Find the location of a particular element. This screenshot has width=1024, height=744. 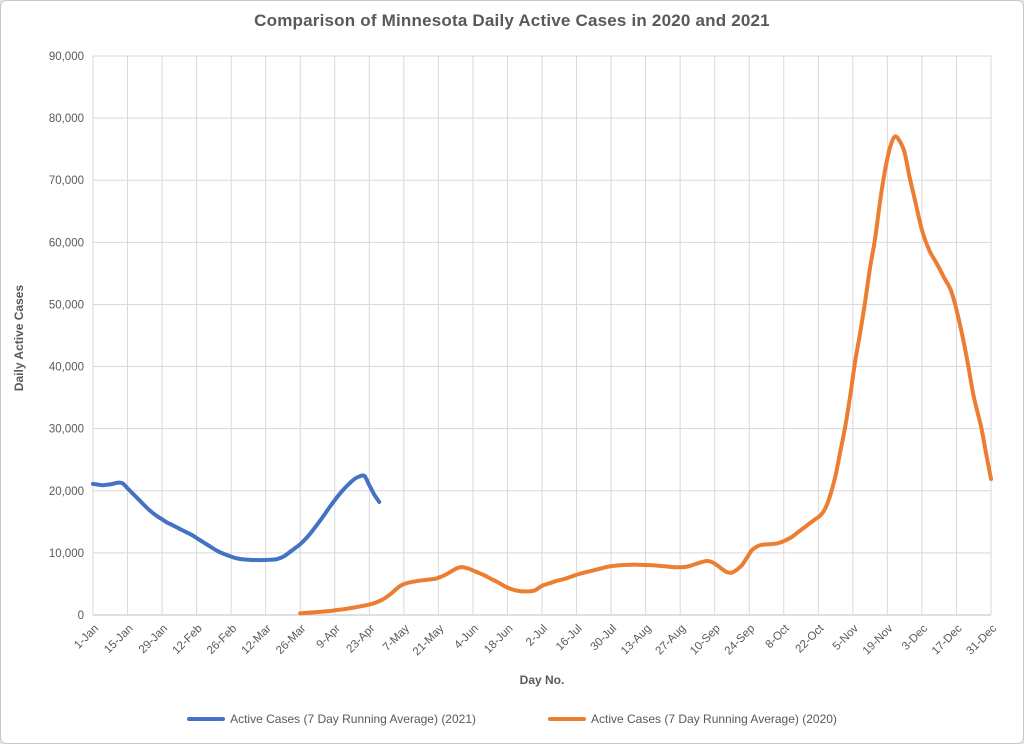

x-tick-label: 18-Jun is located at coordinates (498, 639).